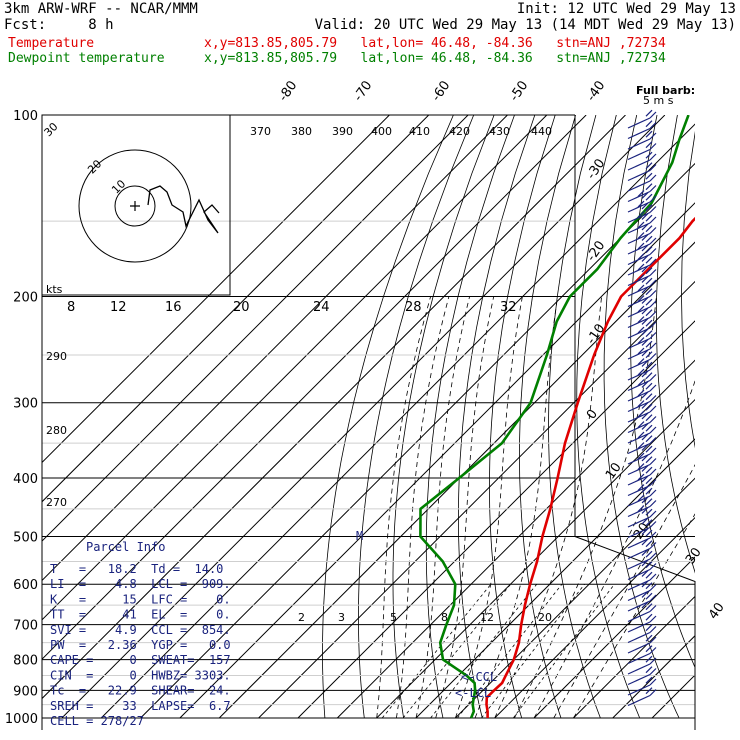  Describe the element at coordinates (321, 307) in the screenshot. I see `hodograph-speed-tick-24: 24` at that location.